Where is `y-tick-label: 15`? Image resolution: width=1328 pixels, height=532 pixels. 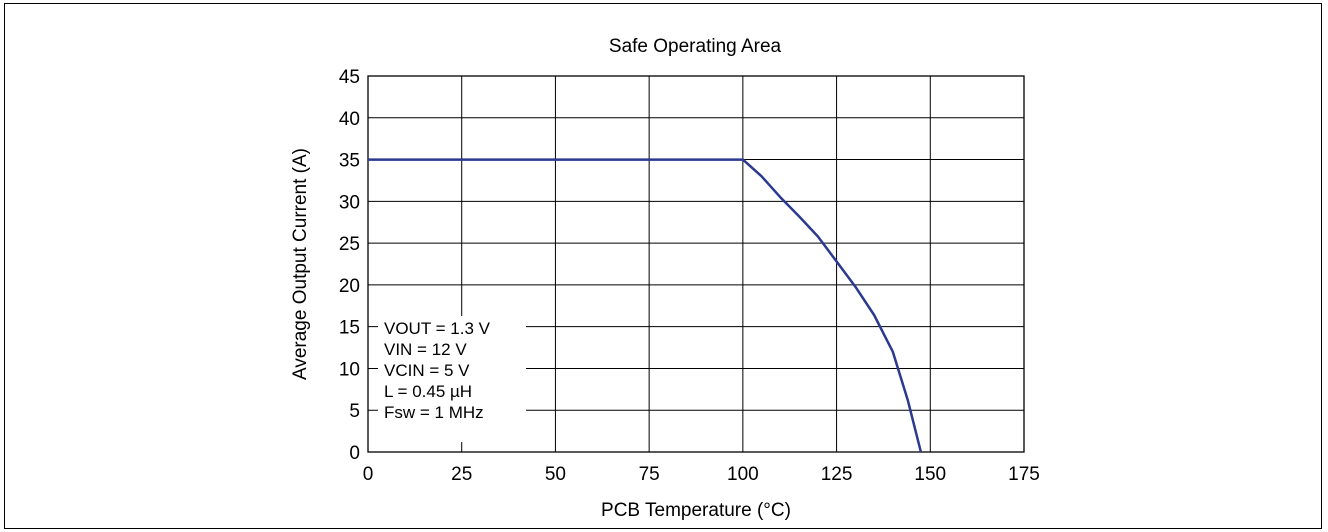
y-tick-label: 15 is located at coordinates (349, 328).